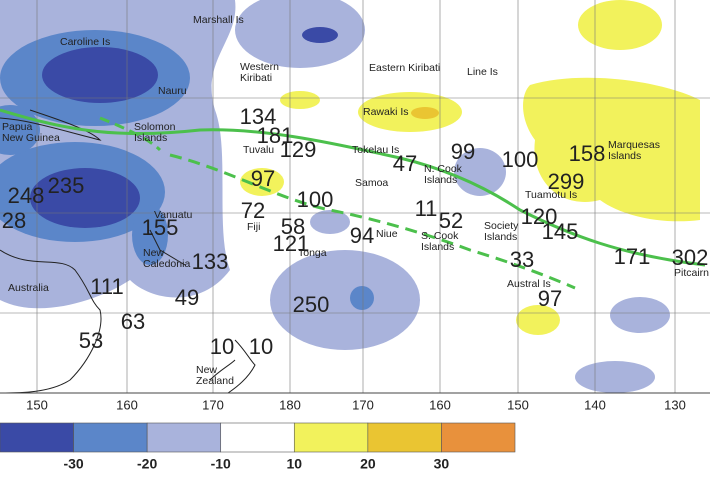  What do you see at coordinates (155, 127) in the screenshot?
I see `place-label: Solomon` at bounding box center [155, 127].